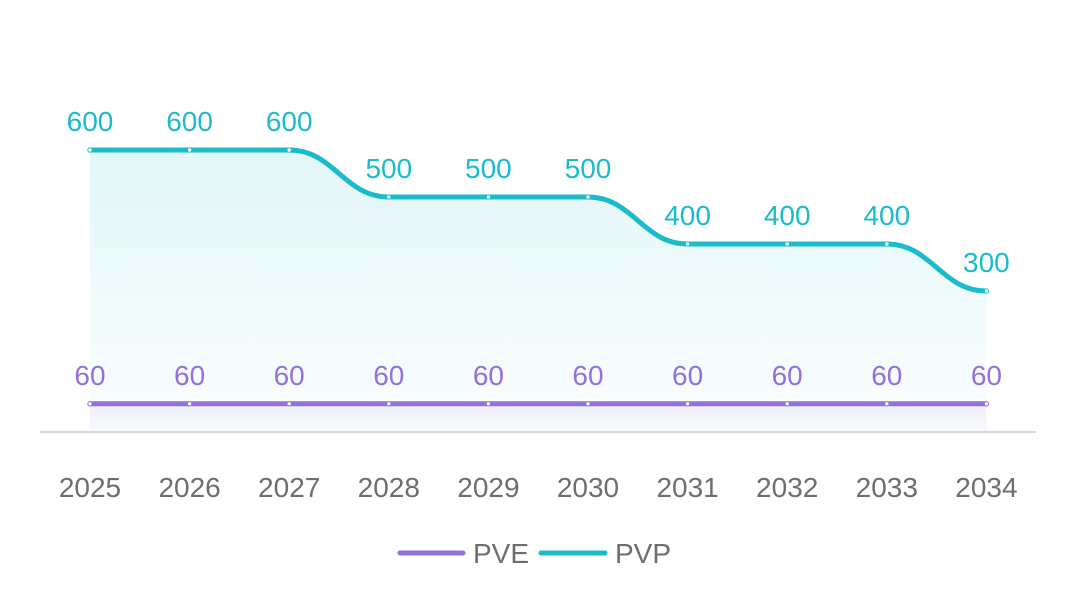 This screenshot has width=1076, height=607. Describe the element at coordinates (501, 553) in the screenshot. I see `legend-label-pve: PVE` at that location.